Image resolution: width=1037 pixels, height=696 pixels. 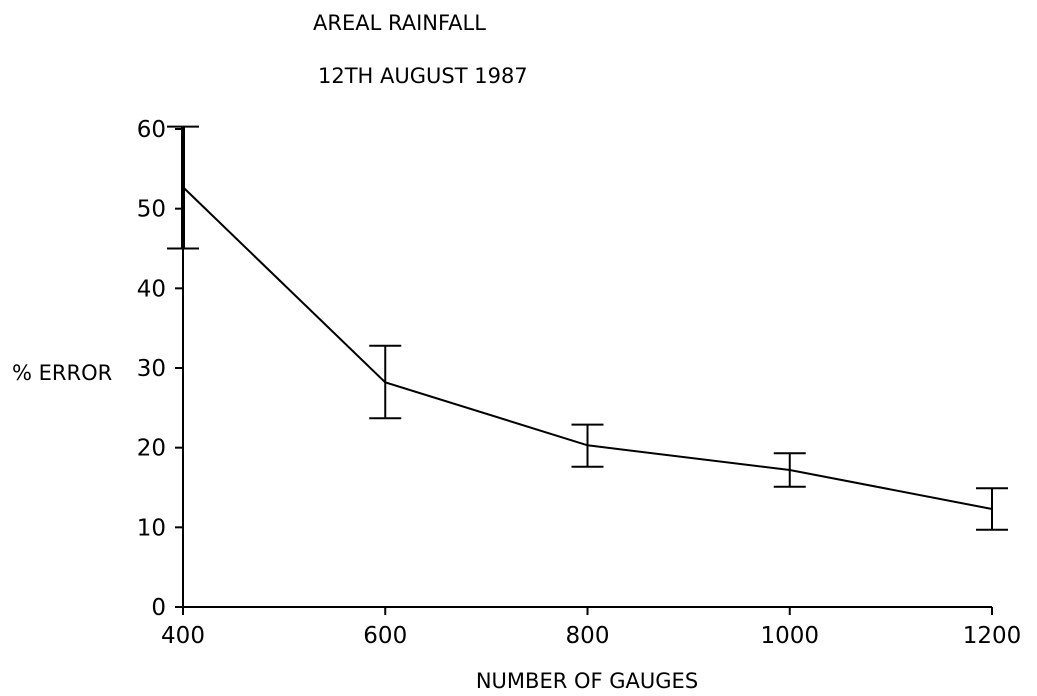 I want to click on y-tick-label: 50, so click(x=151, y=210).